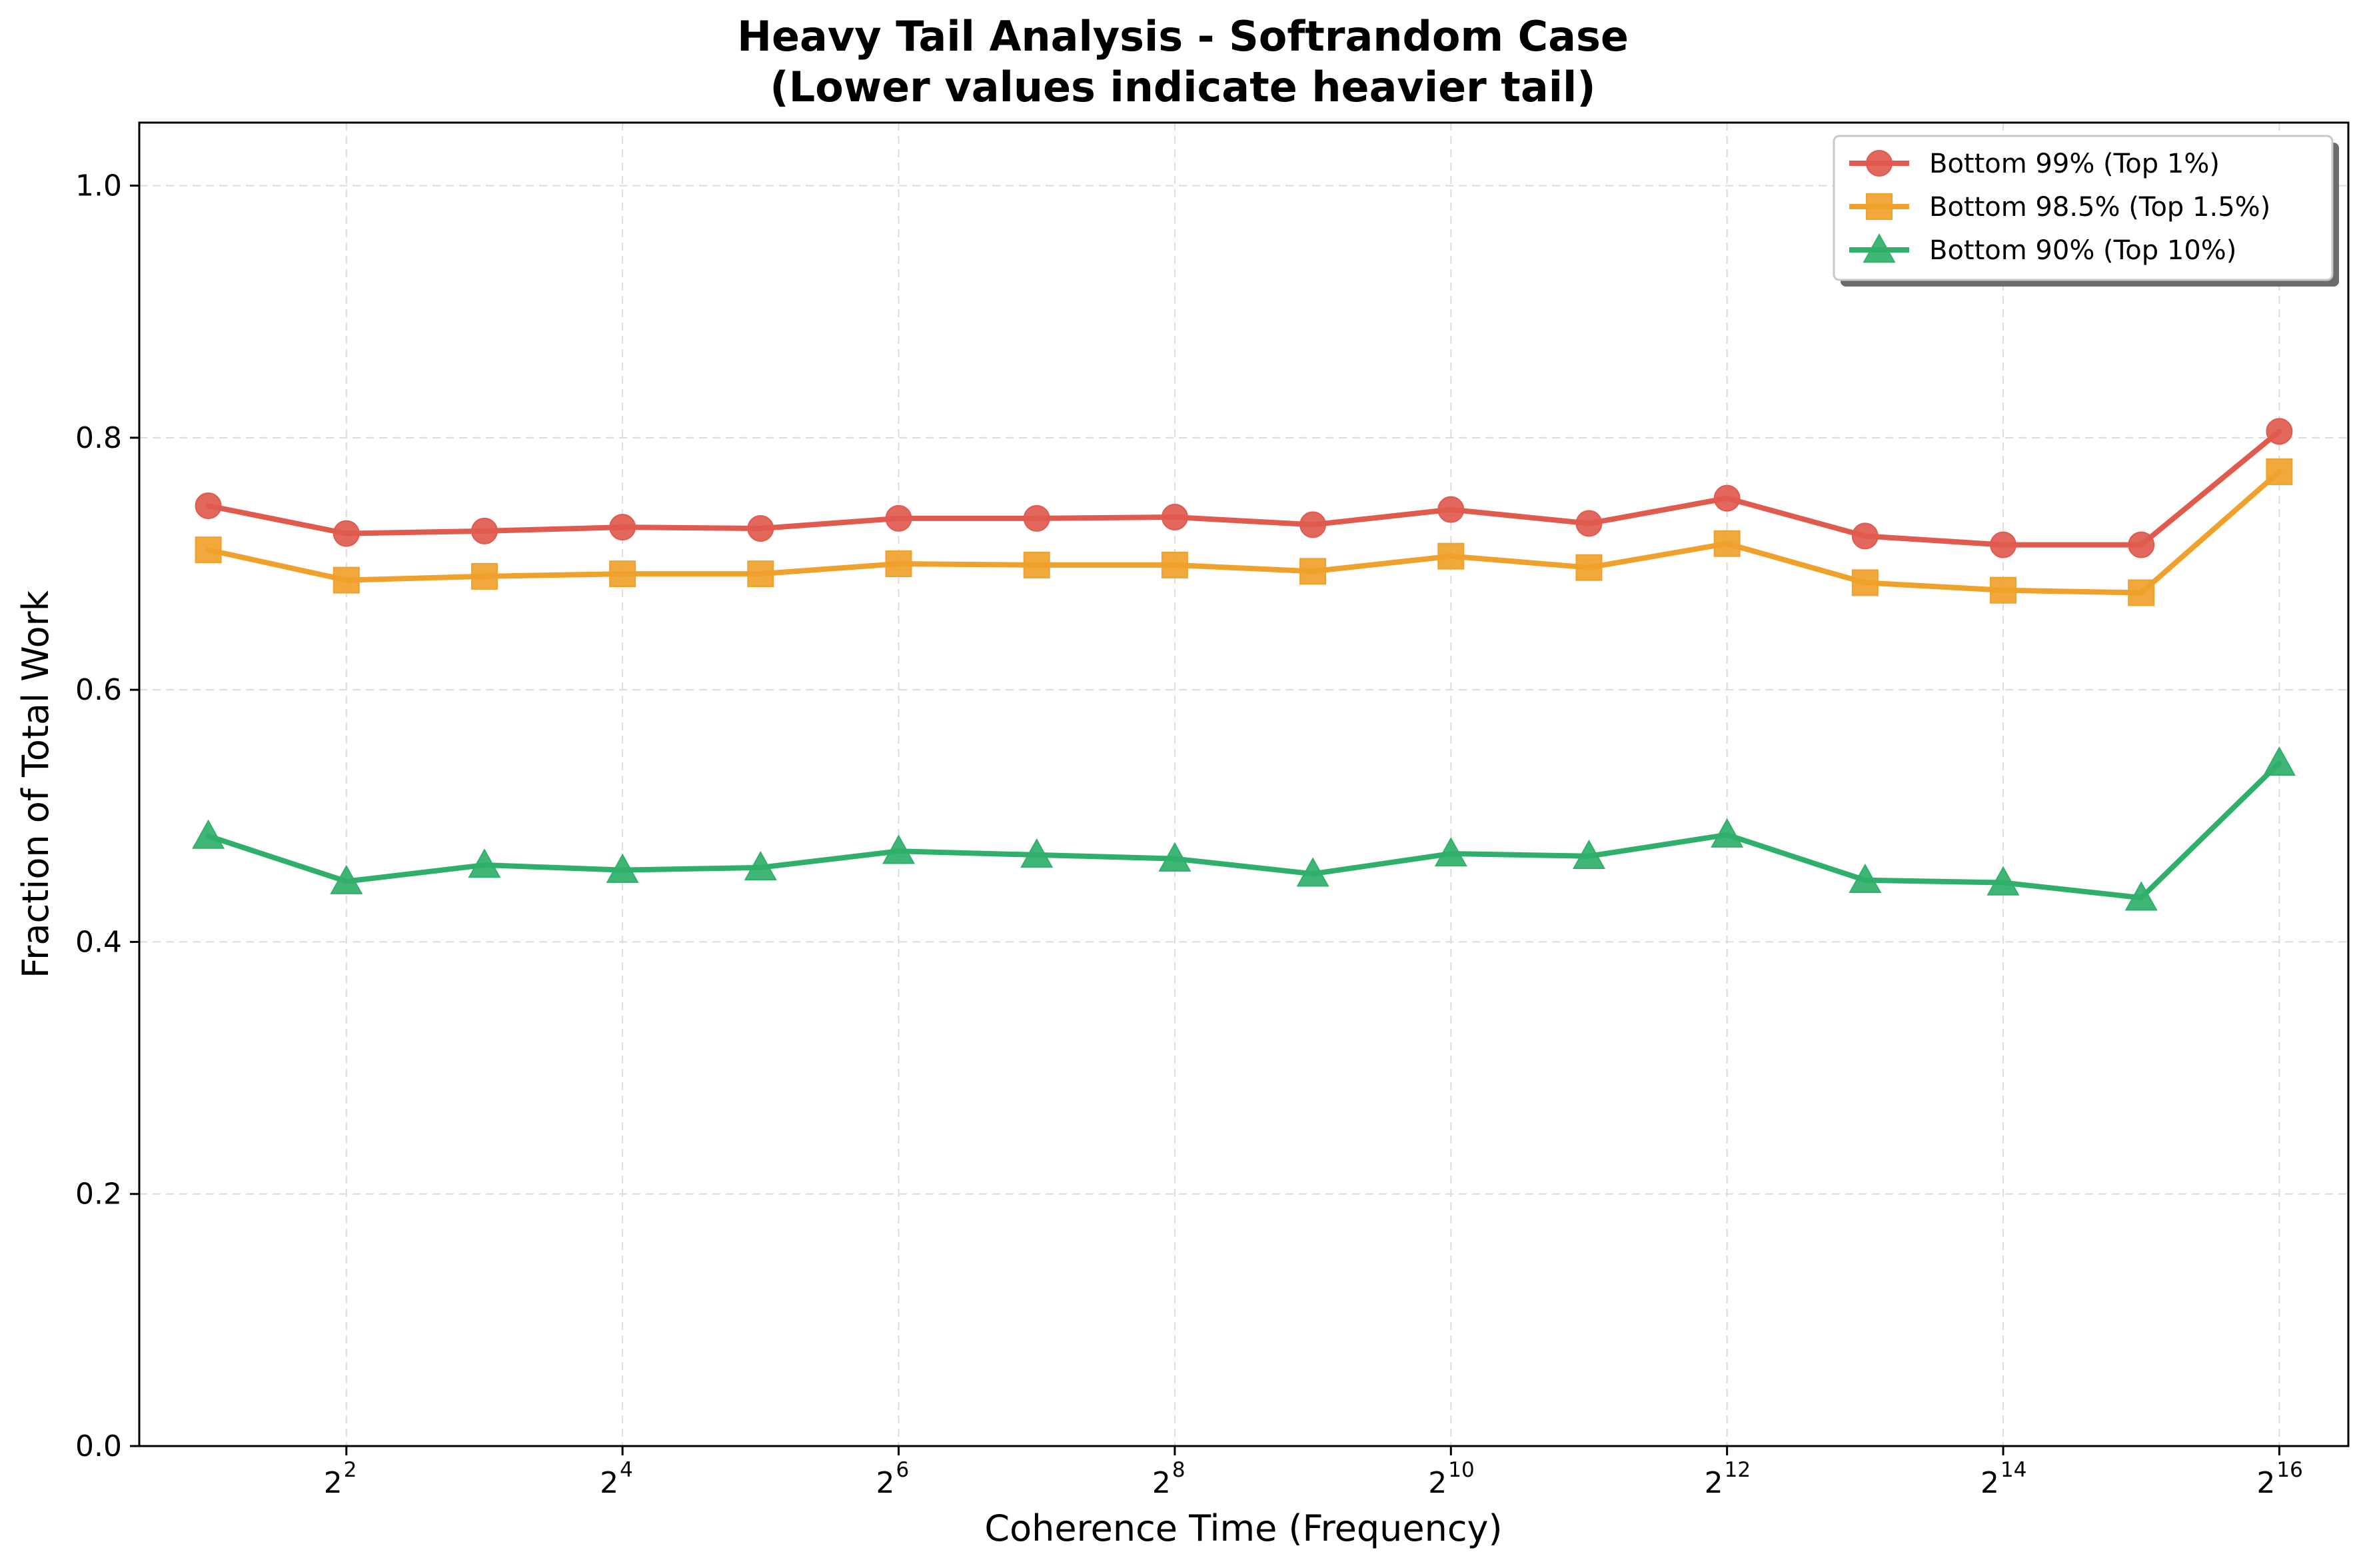 This screenshot has width=2367, height=1568. I want to click on series-circle, so click(1244, 488).